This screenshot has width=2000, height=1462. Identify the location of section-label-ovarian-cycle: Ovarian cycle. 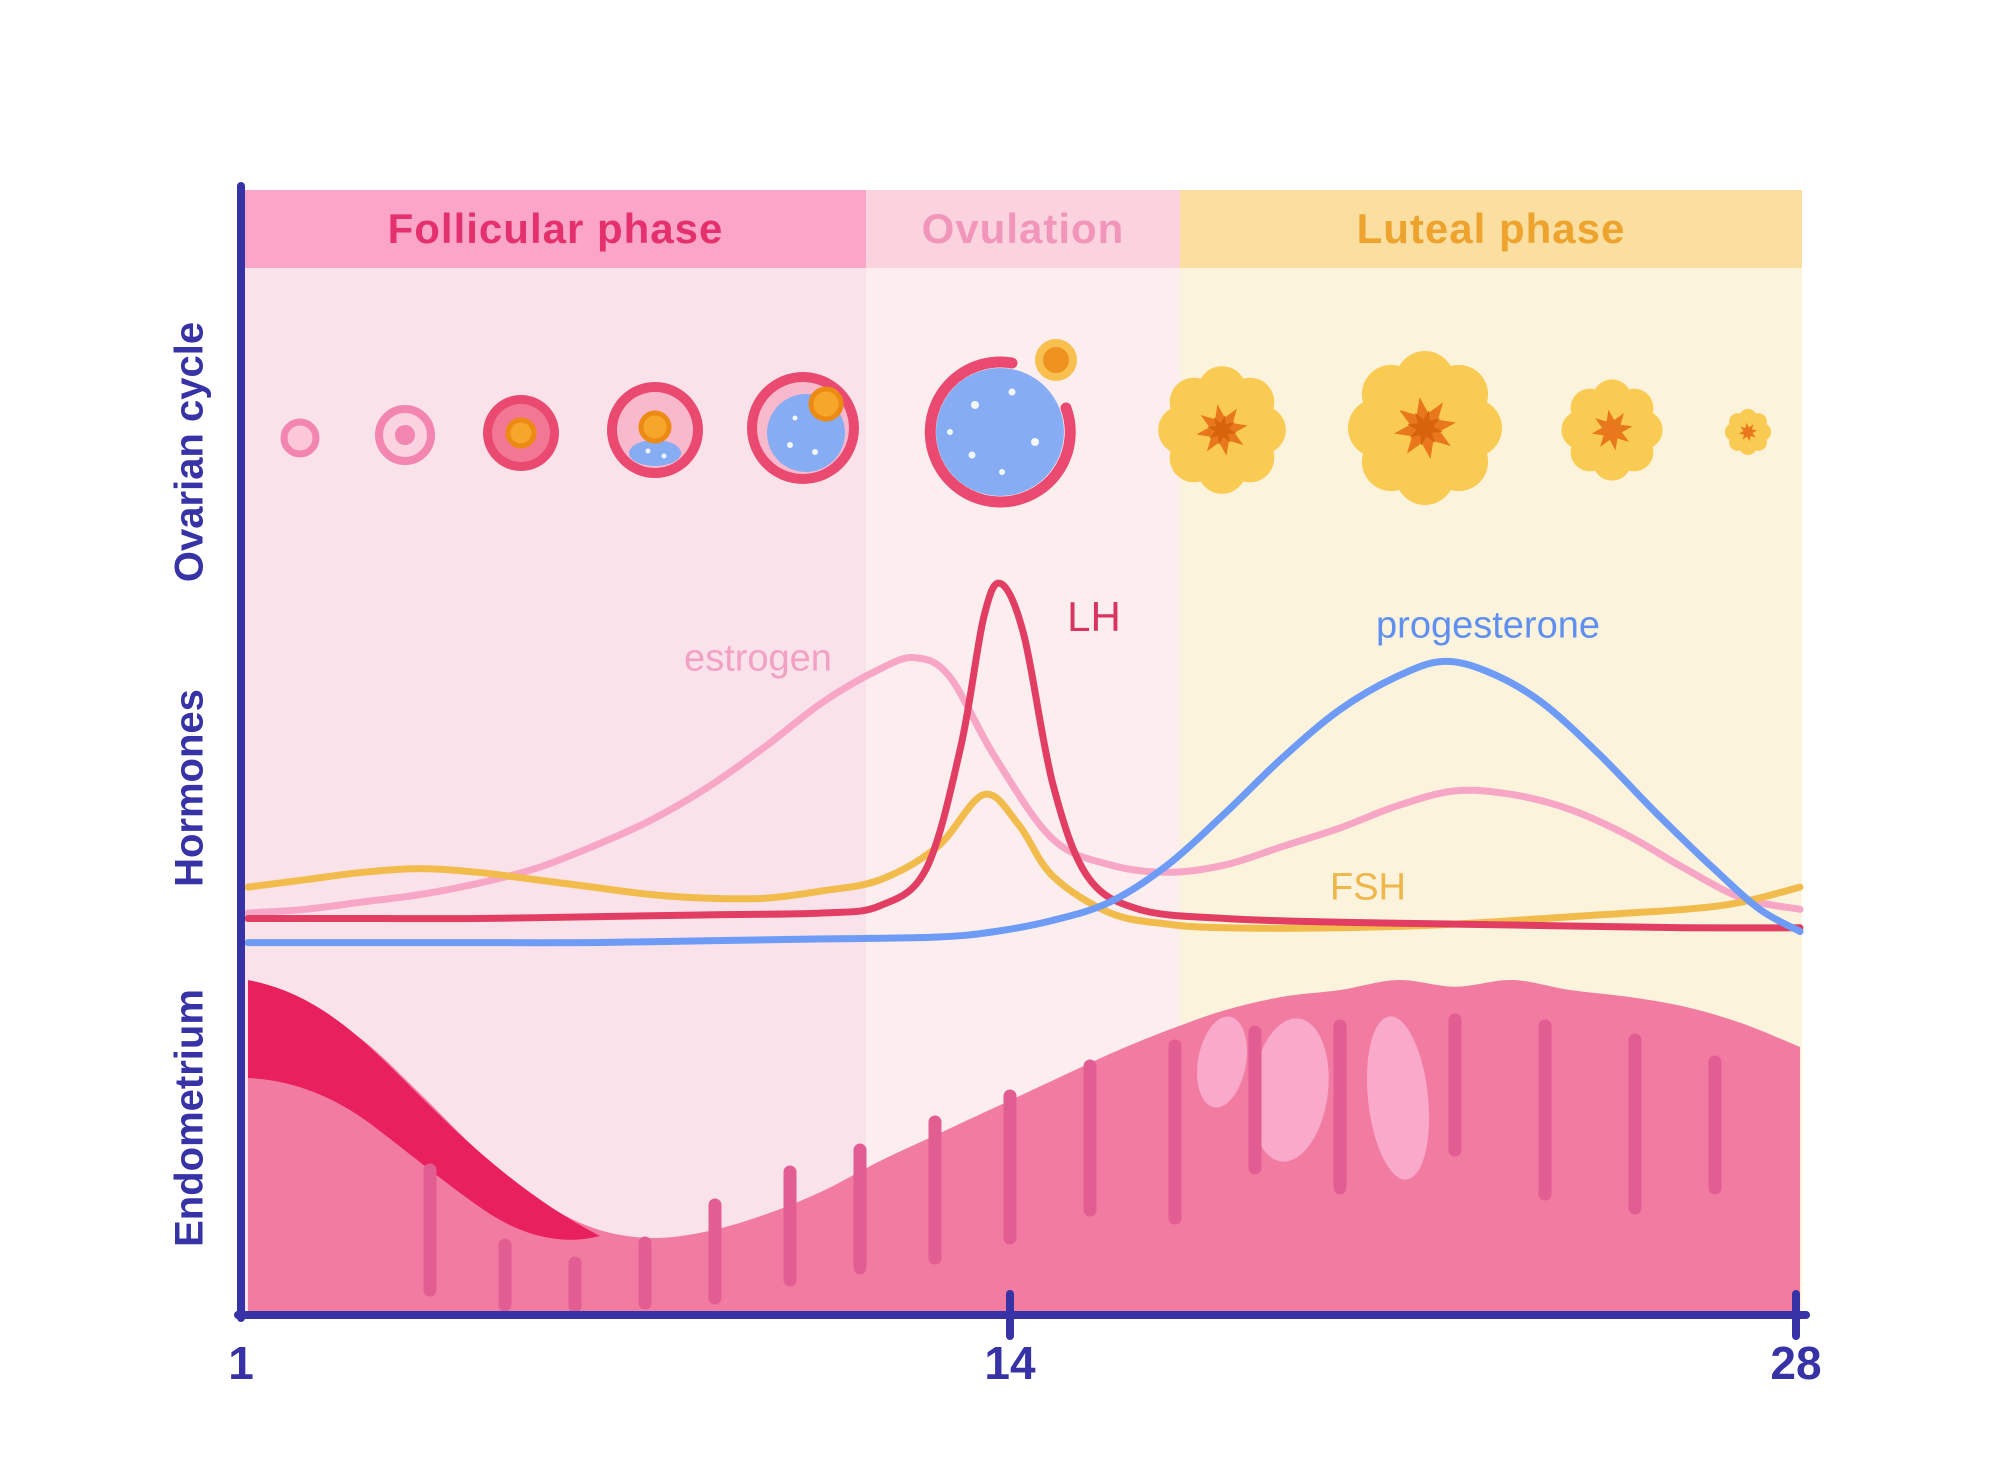
(189, 452).